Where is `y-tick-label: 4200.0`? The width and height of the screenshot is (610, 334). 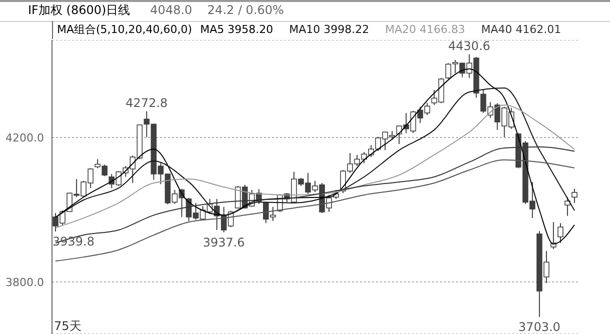
y-tick-label: 4200.0 is located at coordinates (25, 137).